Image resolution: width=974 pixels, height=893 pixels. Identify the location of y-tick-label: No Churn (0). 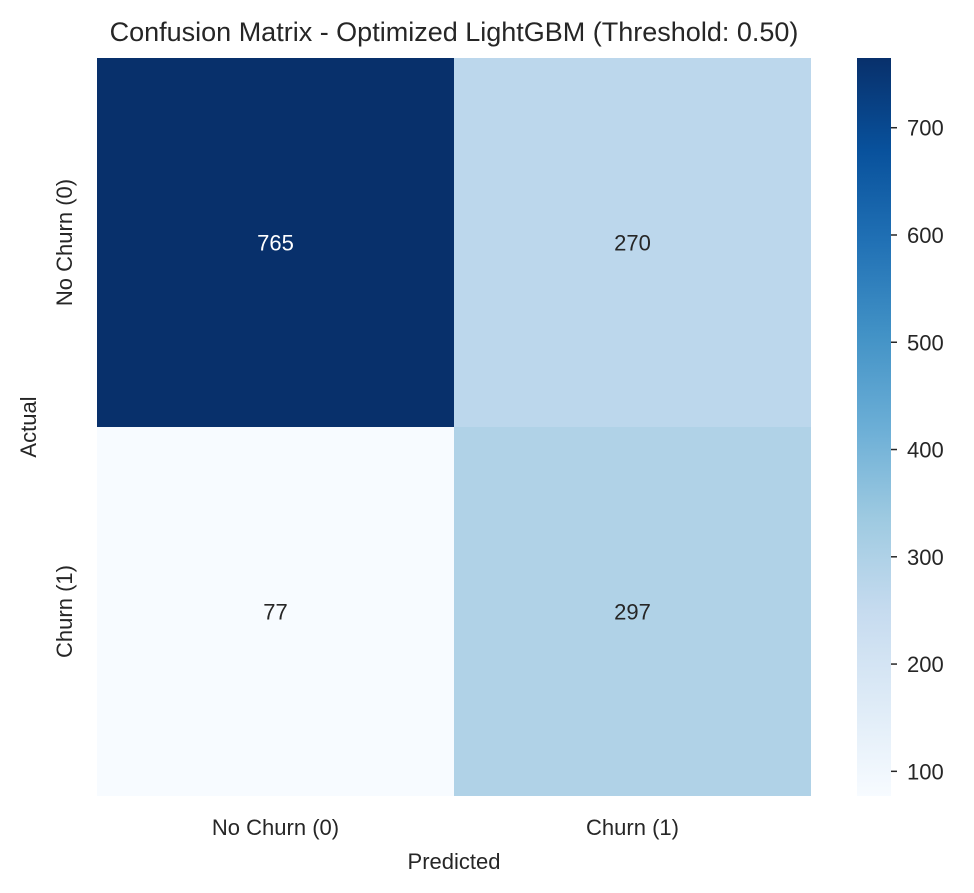
(64, 242).